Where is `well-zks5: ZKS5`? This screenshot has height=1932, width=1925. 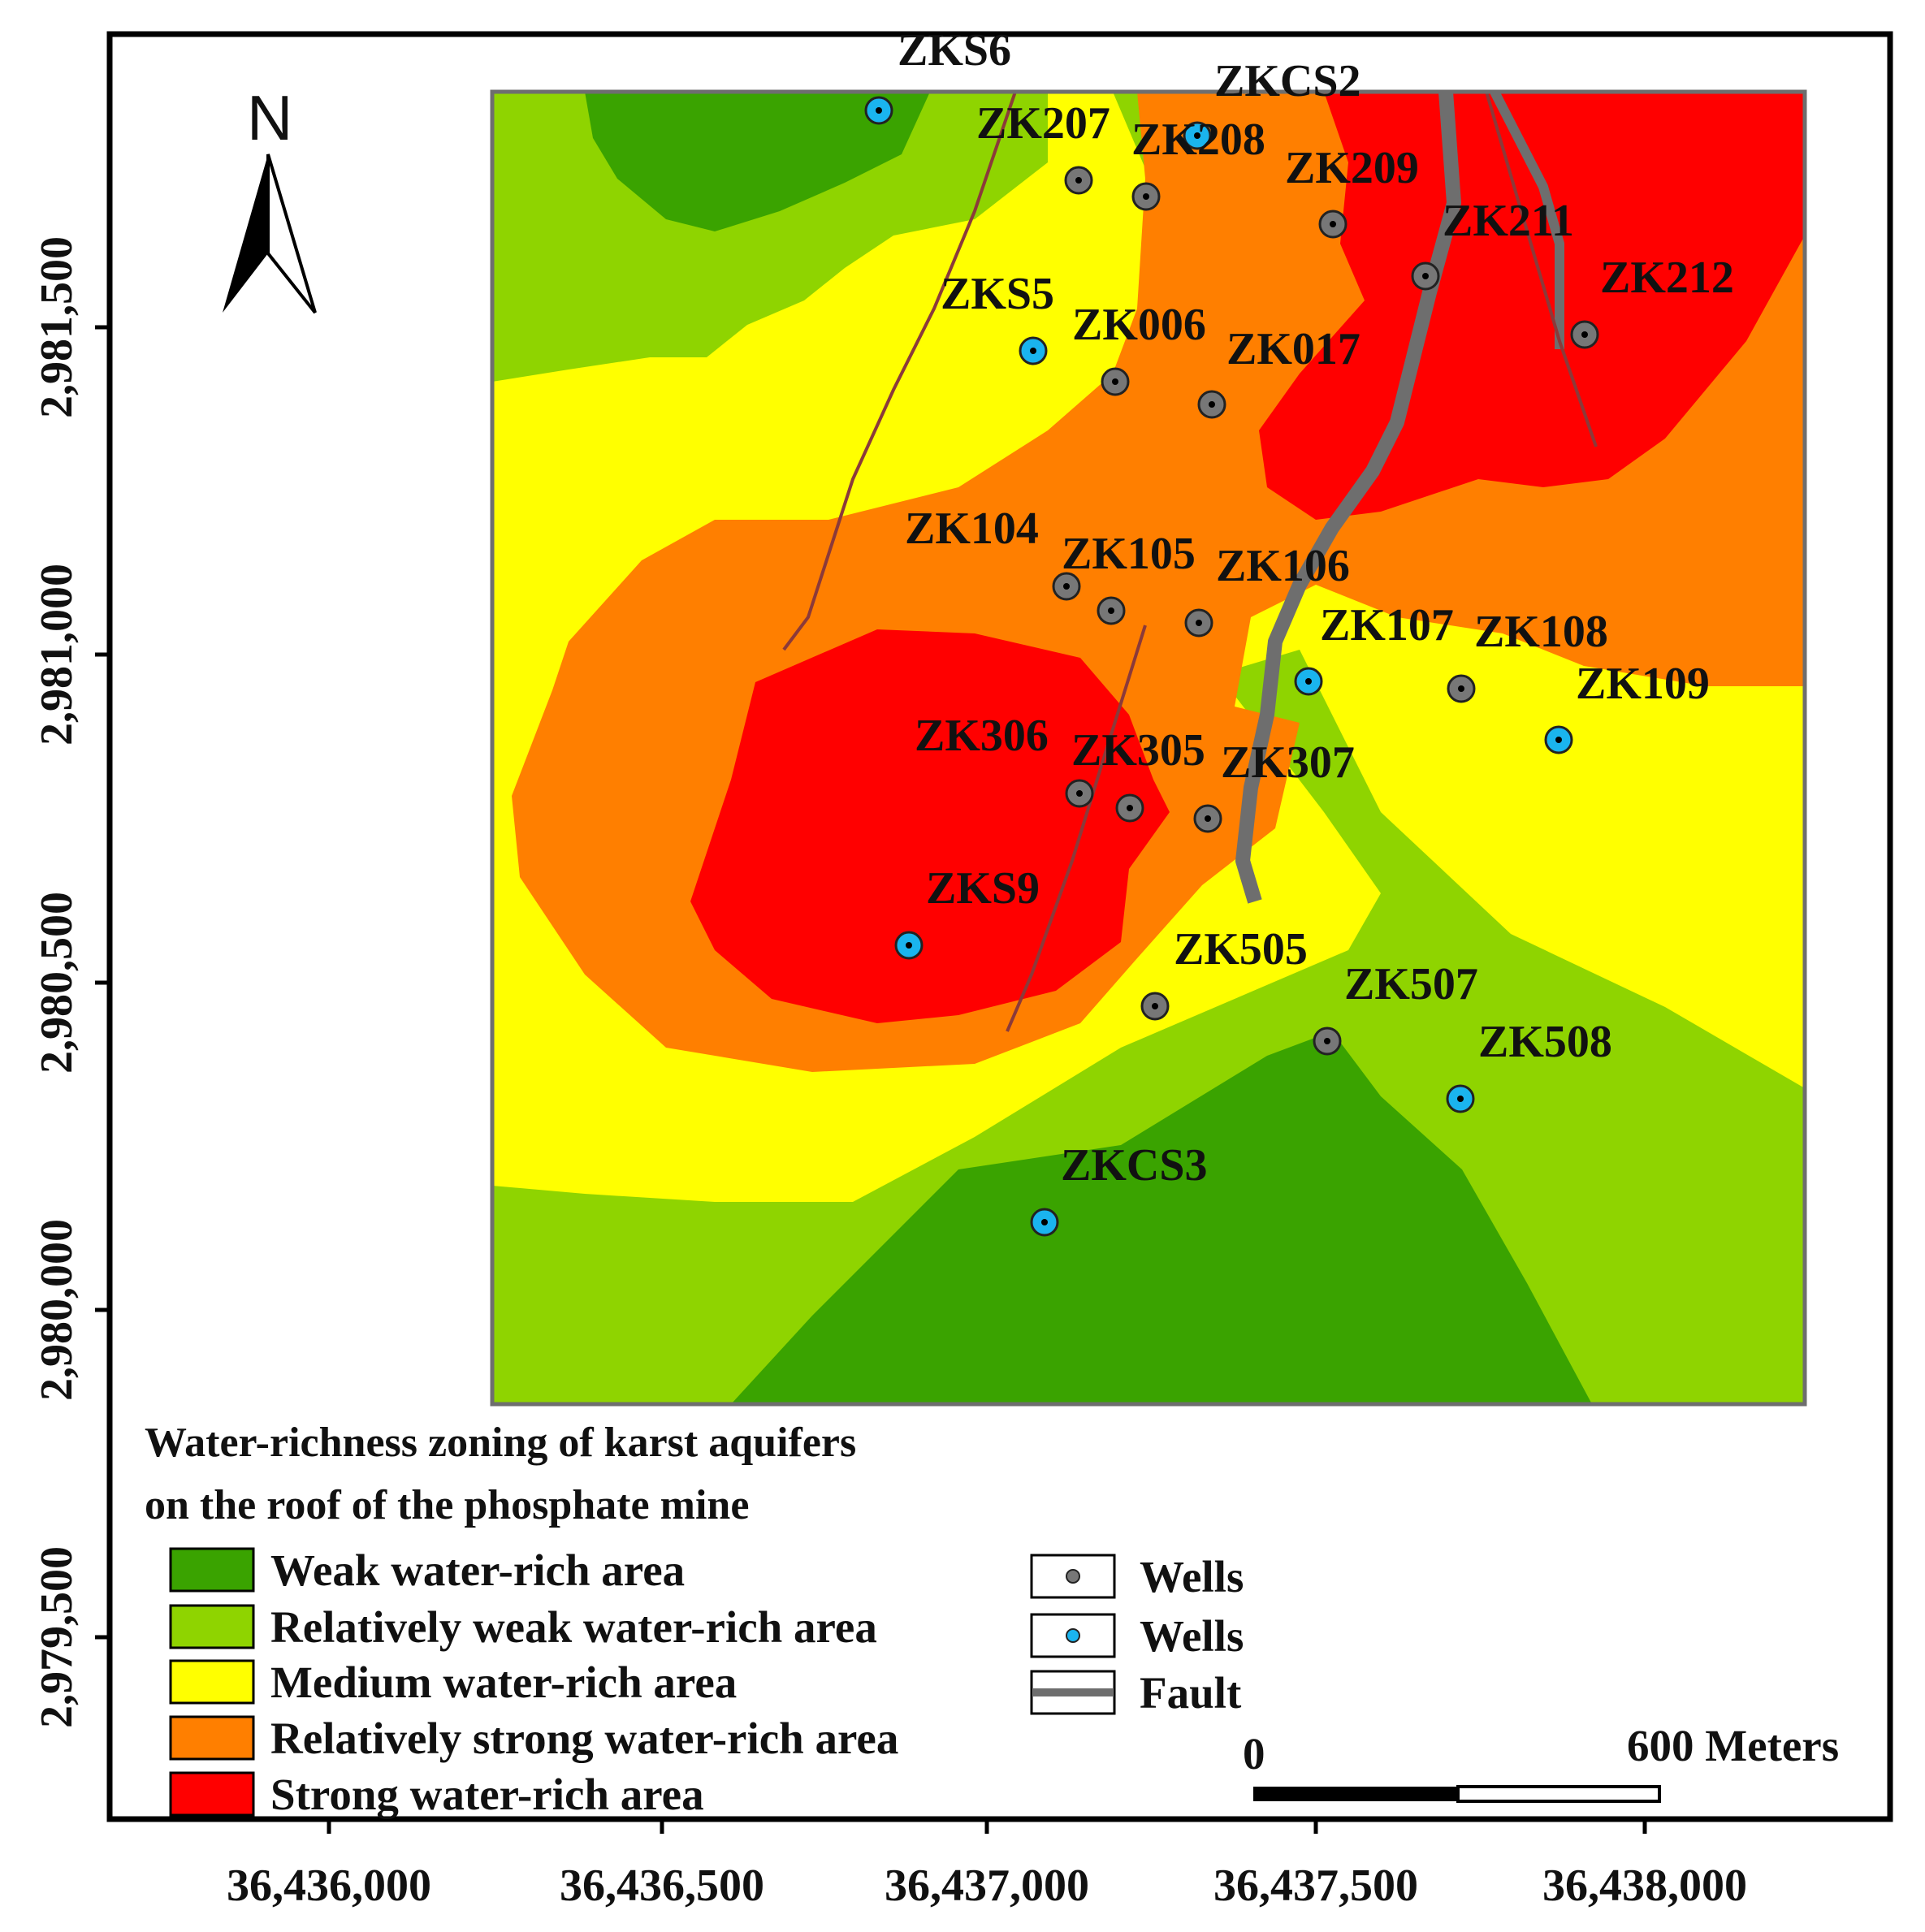
well-zks5: ZKS5 is located at coordinates (997, 317).